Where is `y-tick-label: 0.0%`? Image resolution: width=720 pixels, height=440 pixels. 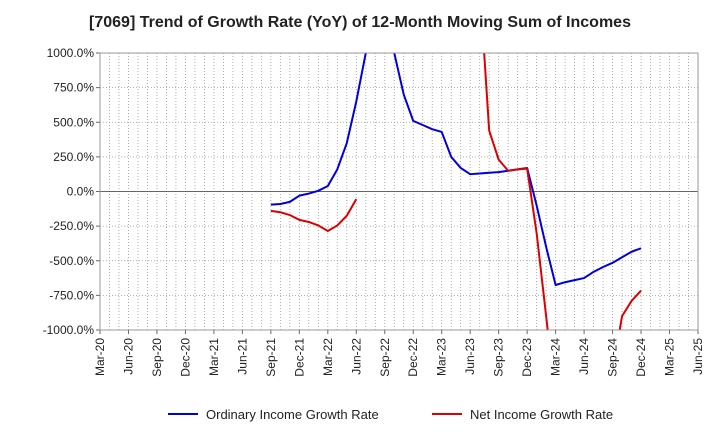
y-tick-label: 0.0% is located at coordinates (81, 192).